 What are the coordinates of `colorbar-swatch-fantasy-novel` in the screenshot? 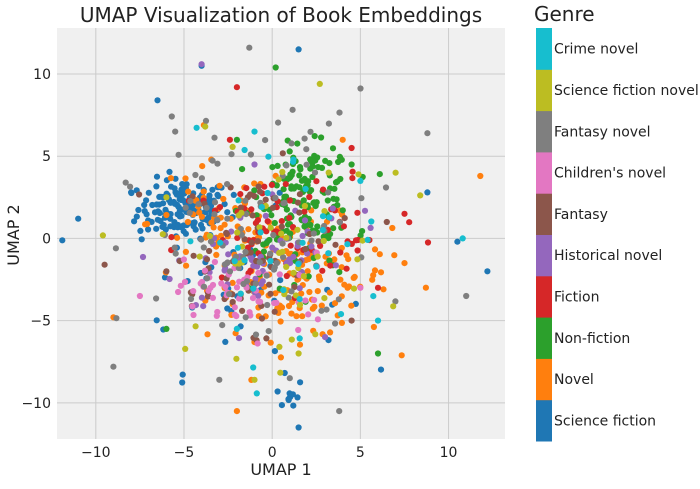 It's located at (544, 131).